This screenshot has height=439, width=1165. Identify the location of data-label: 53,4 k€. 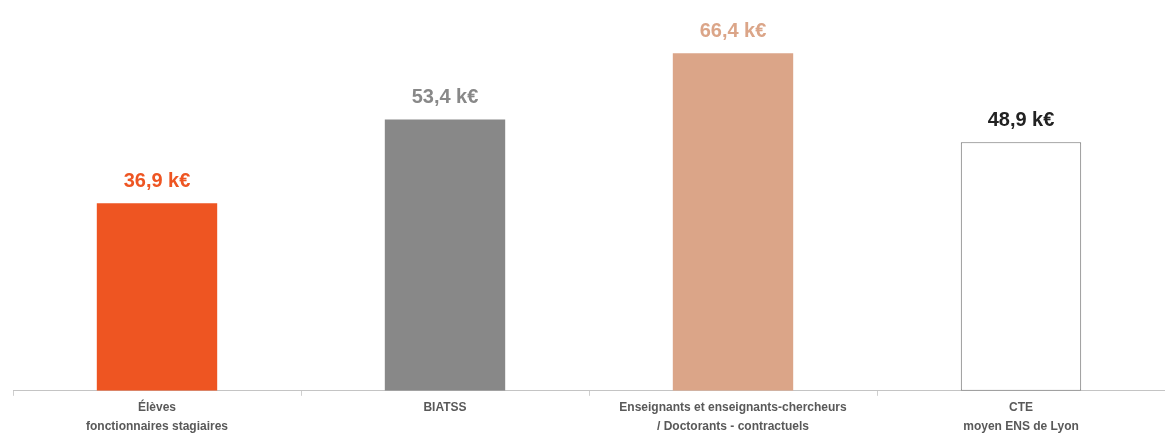
(445, 96).